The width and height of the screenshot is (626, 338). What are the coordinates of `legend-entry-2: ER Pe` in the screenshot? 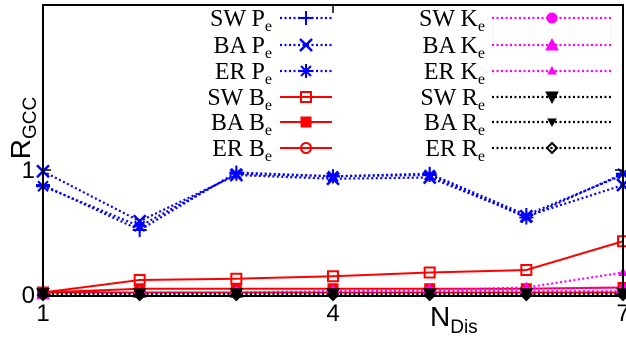 It's located at (273, 73).